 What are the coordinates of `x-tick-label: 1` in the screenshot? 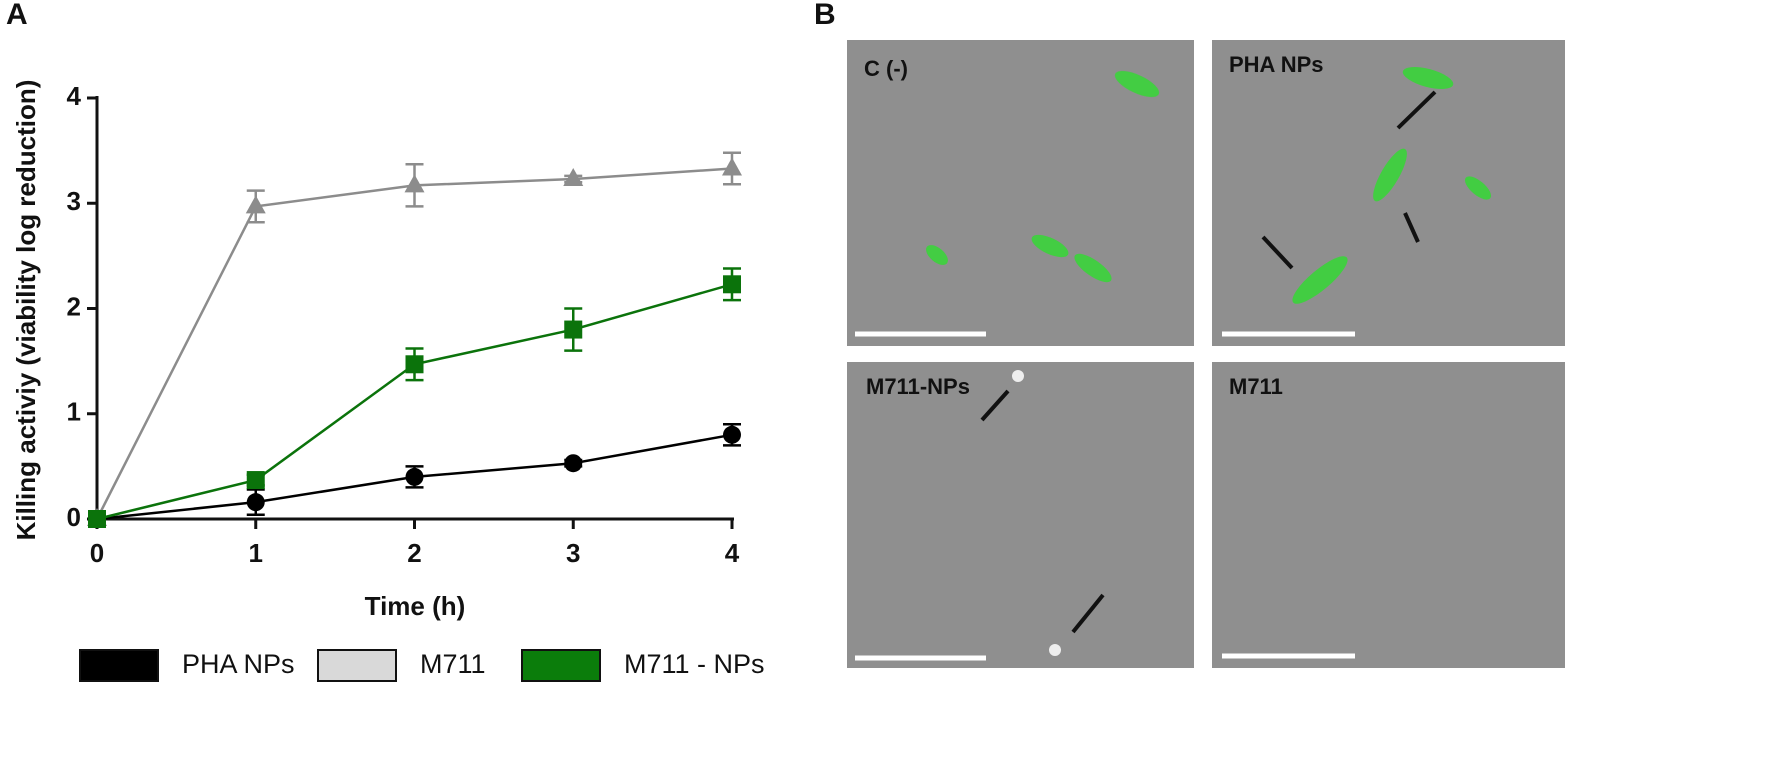 It's located at (256, 553).